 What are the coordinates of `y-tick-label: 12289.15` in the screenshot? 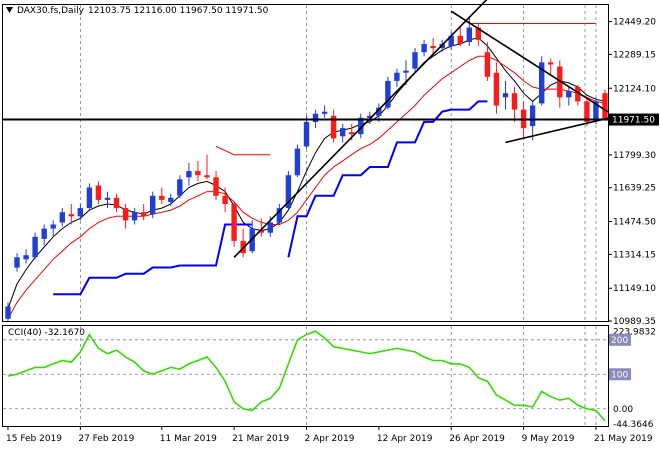 It's located at (634, 55).